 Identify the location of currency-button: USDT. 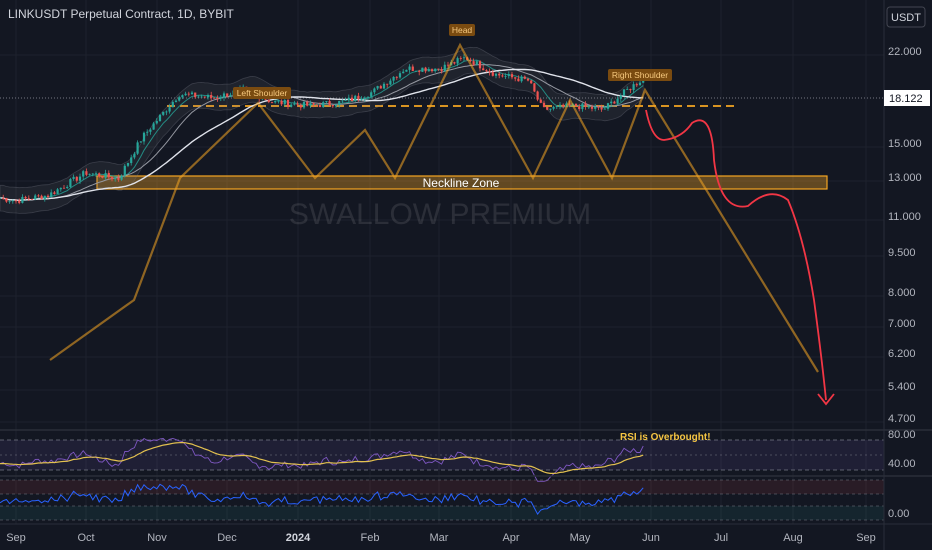
(906, 17).